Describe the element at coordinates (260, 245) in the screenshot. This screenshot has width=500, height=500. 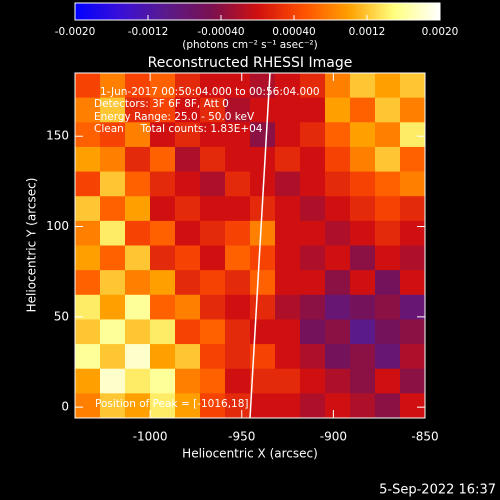
I see `limb-line` at that location.